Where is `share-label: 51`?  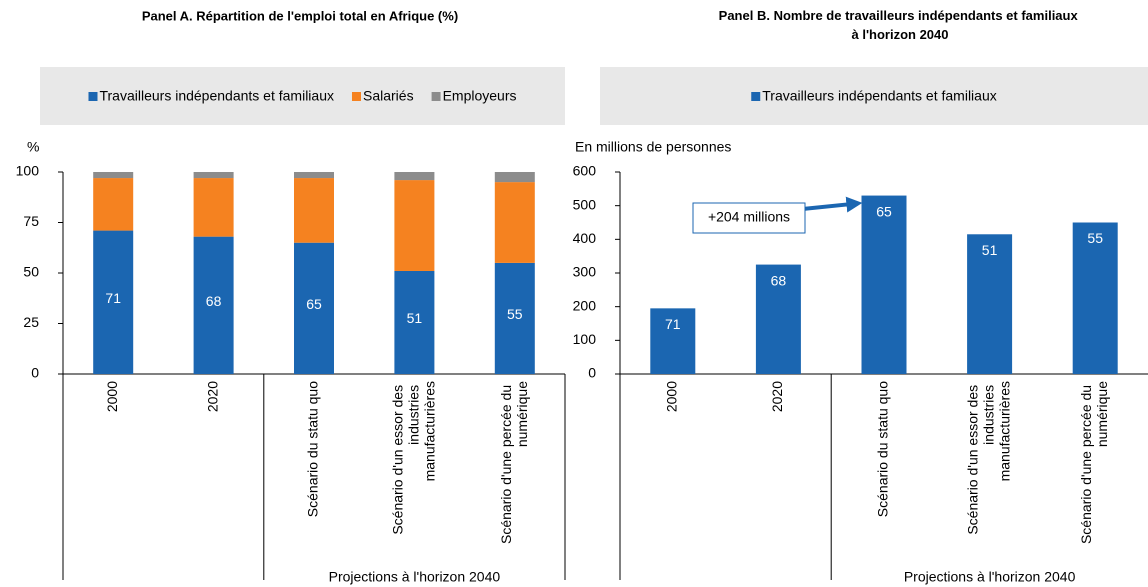
share-label: 51 is located at coordinates (990, 250).